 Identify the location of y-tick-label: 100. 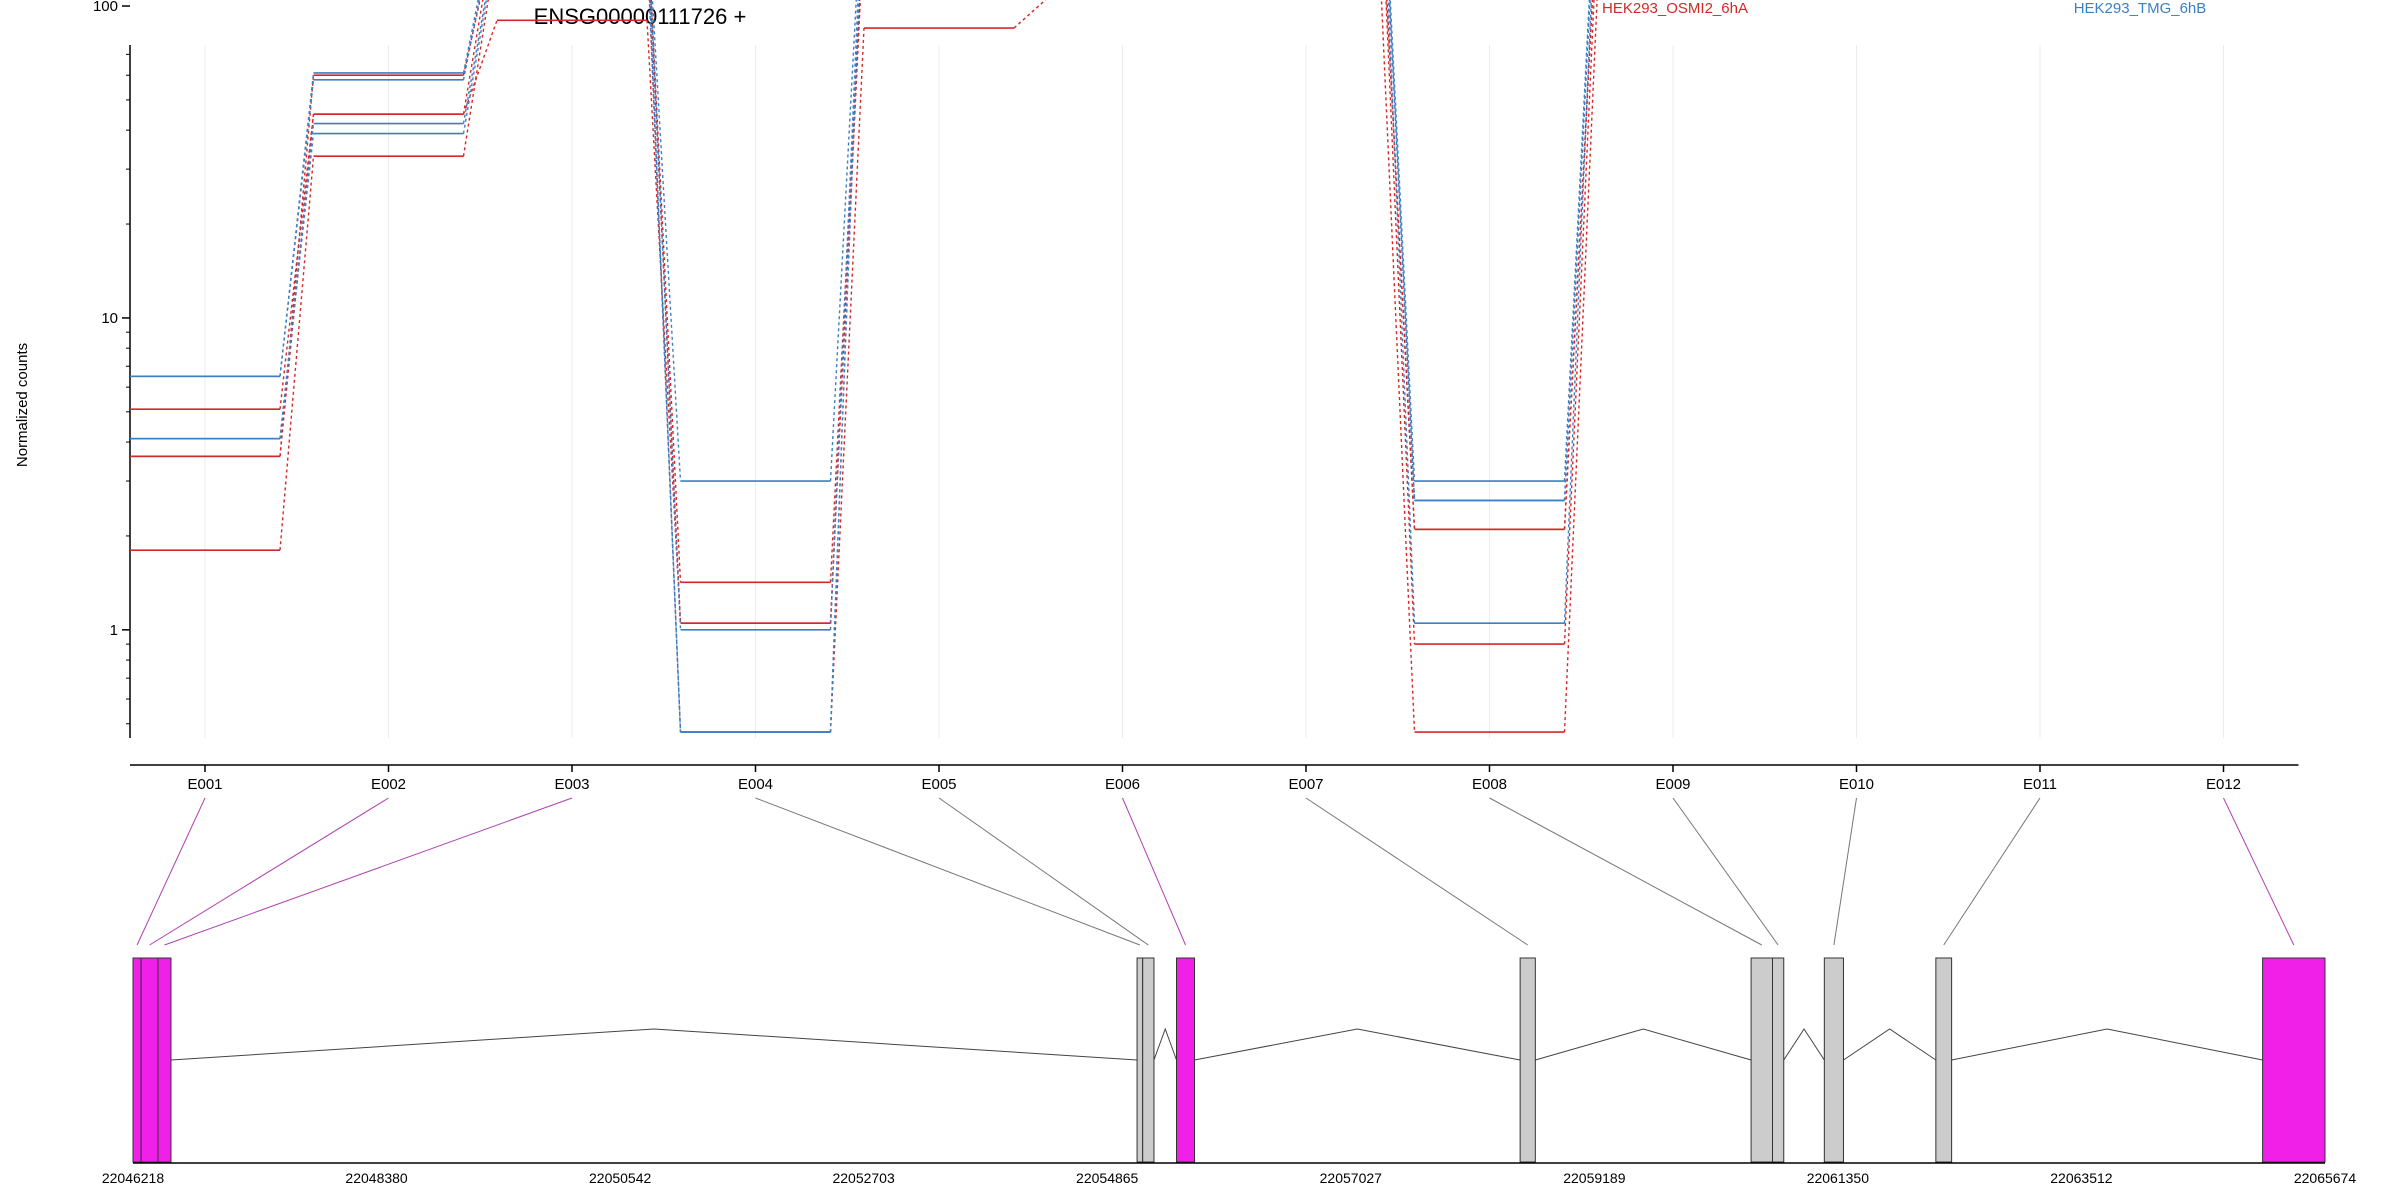
(105, 7).